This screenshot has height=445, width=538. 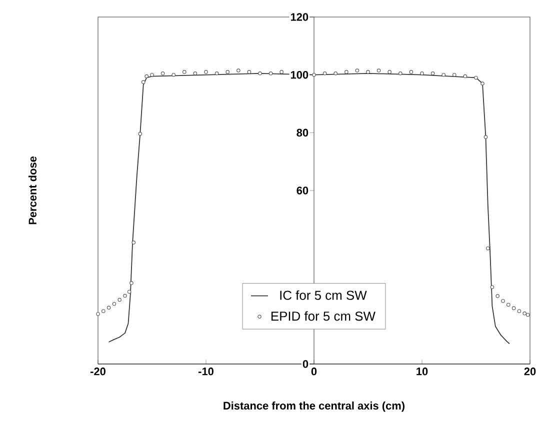 I want to click on x-tick-label: -10, so click(x=206, y=372).